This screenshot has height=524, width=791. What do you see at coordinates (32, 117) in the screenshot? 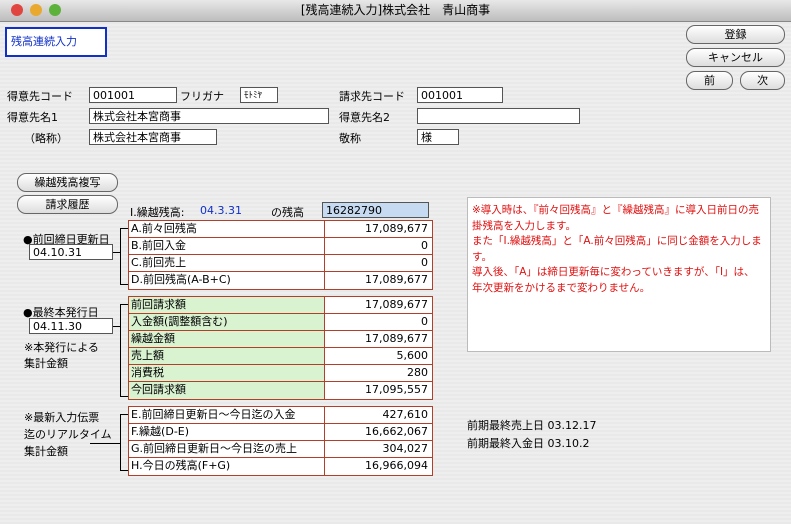
I see `label: 得意先名1` at bounding box center [32, 117].